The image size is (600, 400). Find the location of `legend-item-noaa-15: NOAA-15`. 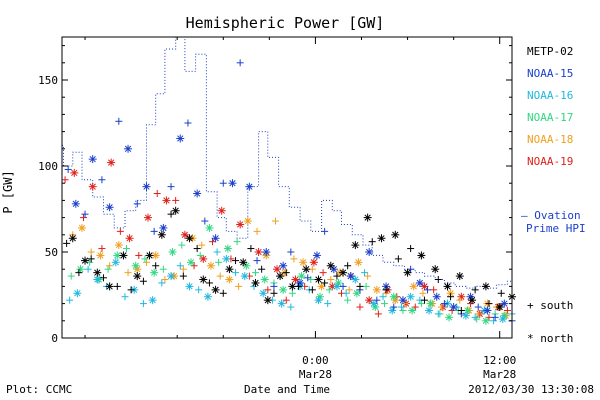

legend-item-noaa-15: NOAA-15 is located at coordinates (550, 73).